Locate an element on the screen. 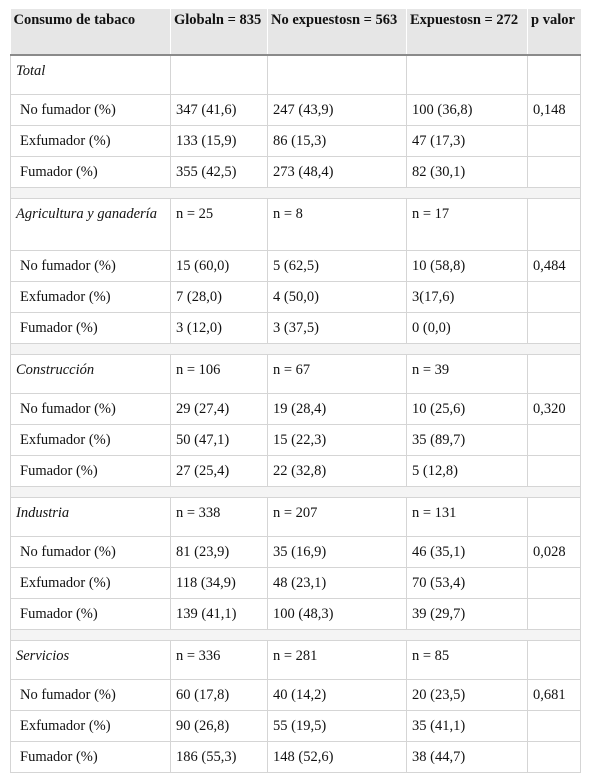  cell-global: 15 (60,0) is located at coordinates (219, 266).